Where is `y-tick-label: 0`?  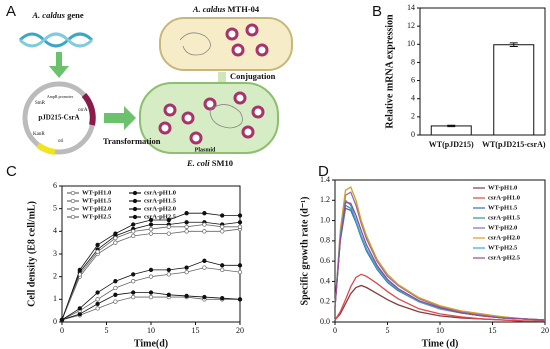
y-tick-label: 0 is located at coordinates (55, 321).